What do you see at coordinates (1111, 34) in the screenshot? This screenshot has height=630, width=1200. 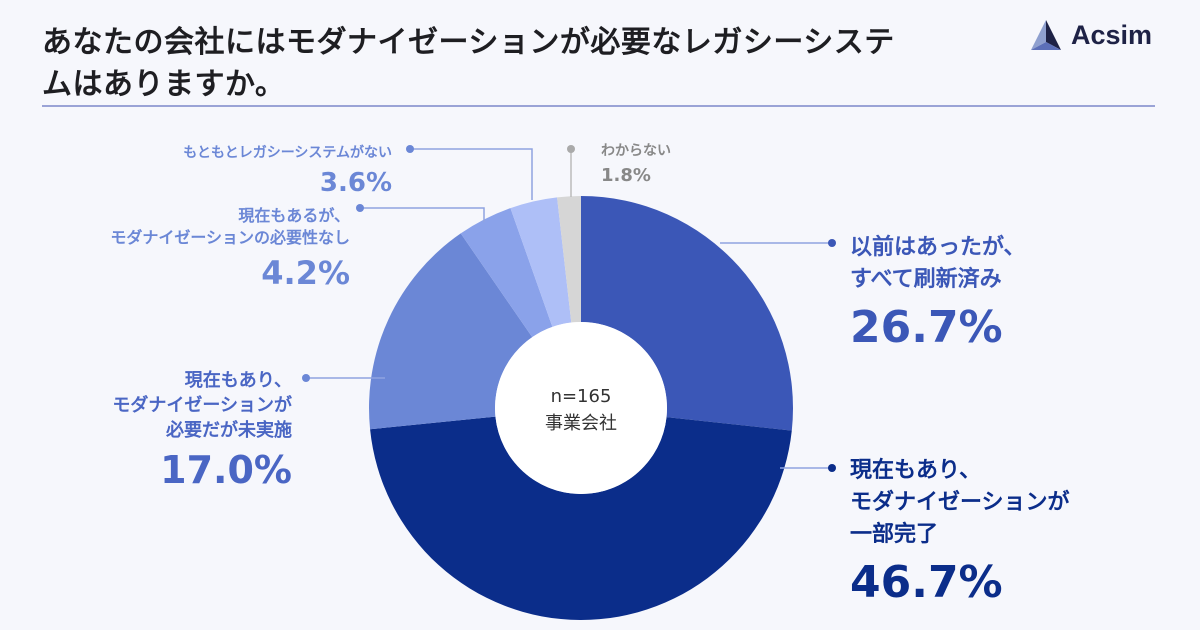 I see `brand-name: Acsim` at bounding box center [1111, 34].